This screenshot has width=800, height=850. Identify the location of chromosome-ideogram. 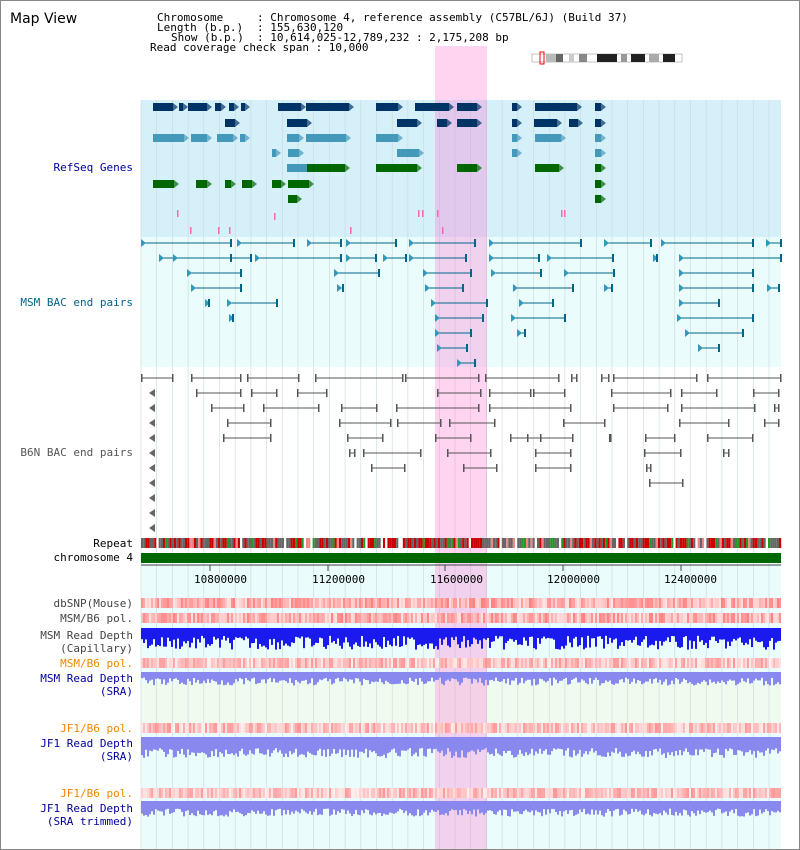
(607, 58).